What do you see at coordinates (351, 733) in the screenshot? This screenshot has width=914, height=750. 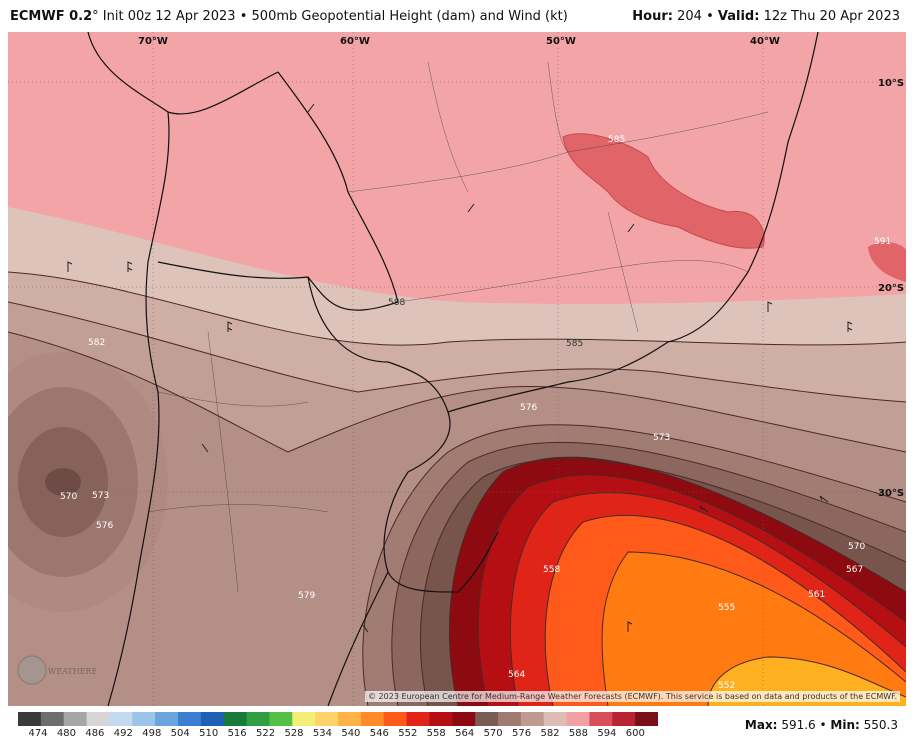 I see `colorbar-tick-label: 540` at bounding box center [351, 733].